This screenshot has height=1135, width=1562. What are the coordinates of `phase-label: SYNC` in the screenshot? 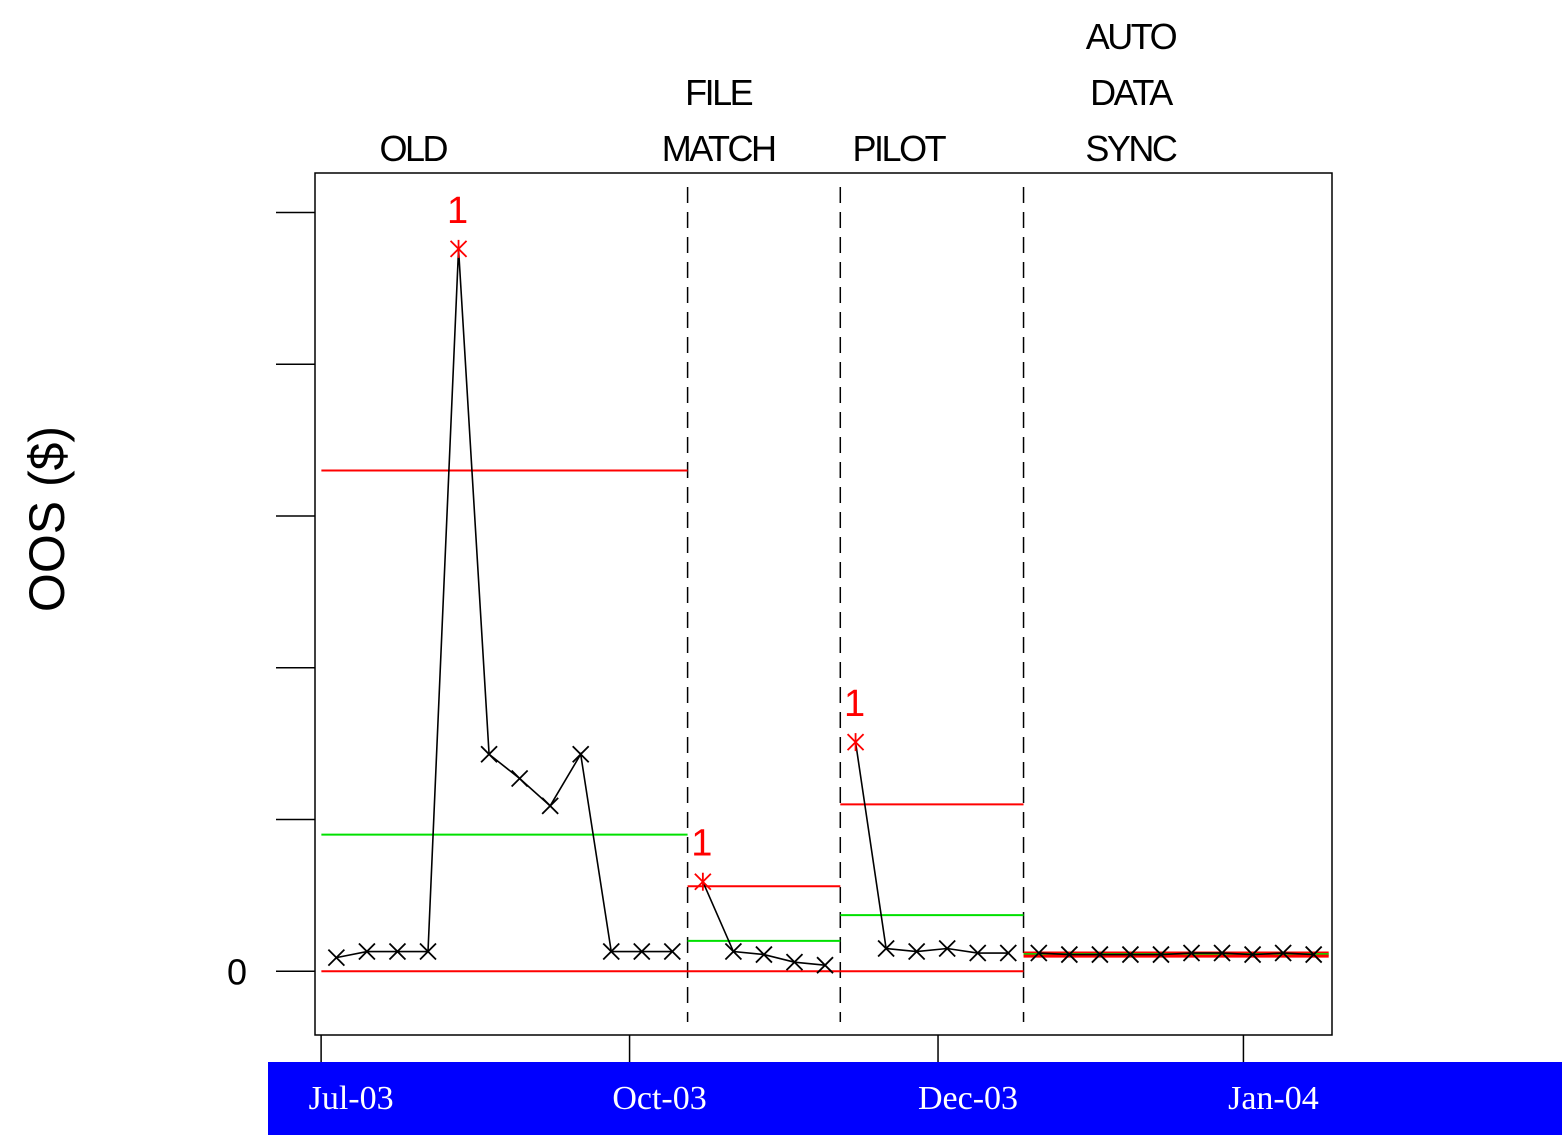 It's located at (1131, 148).